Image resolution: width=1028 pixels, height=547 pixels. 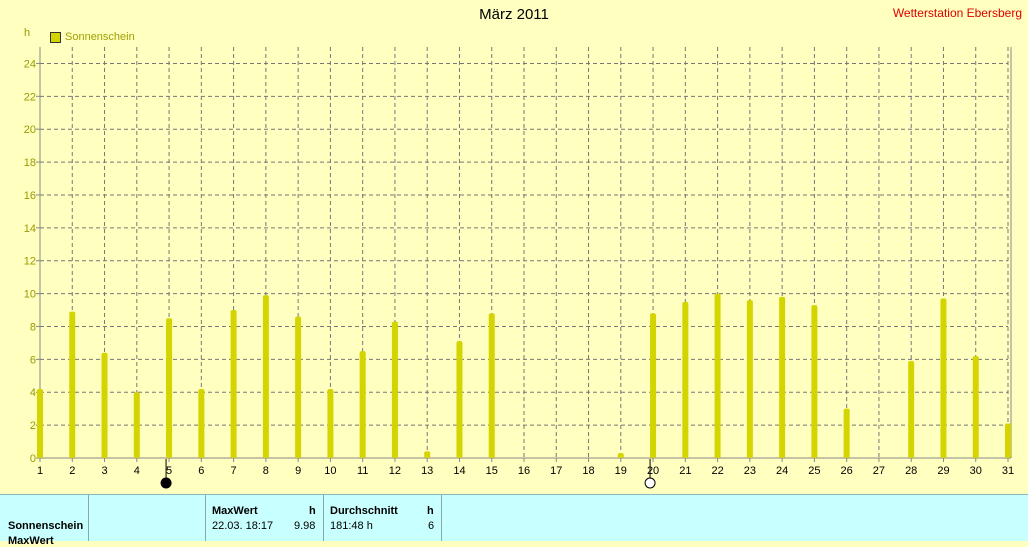 What do you see at coordinates (33, 360) in the screenshot?
I see `y-tick-label: 6` at bounding box center [33, 360].